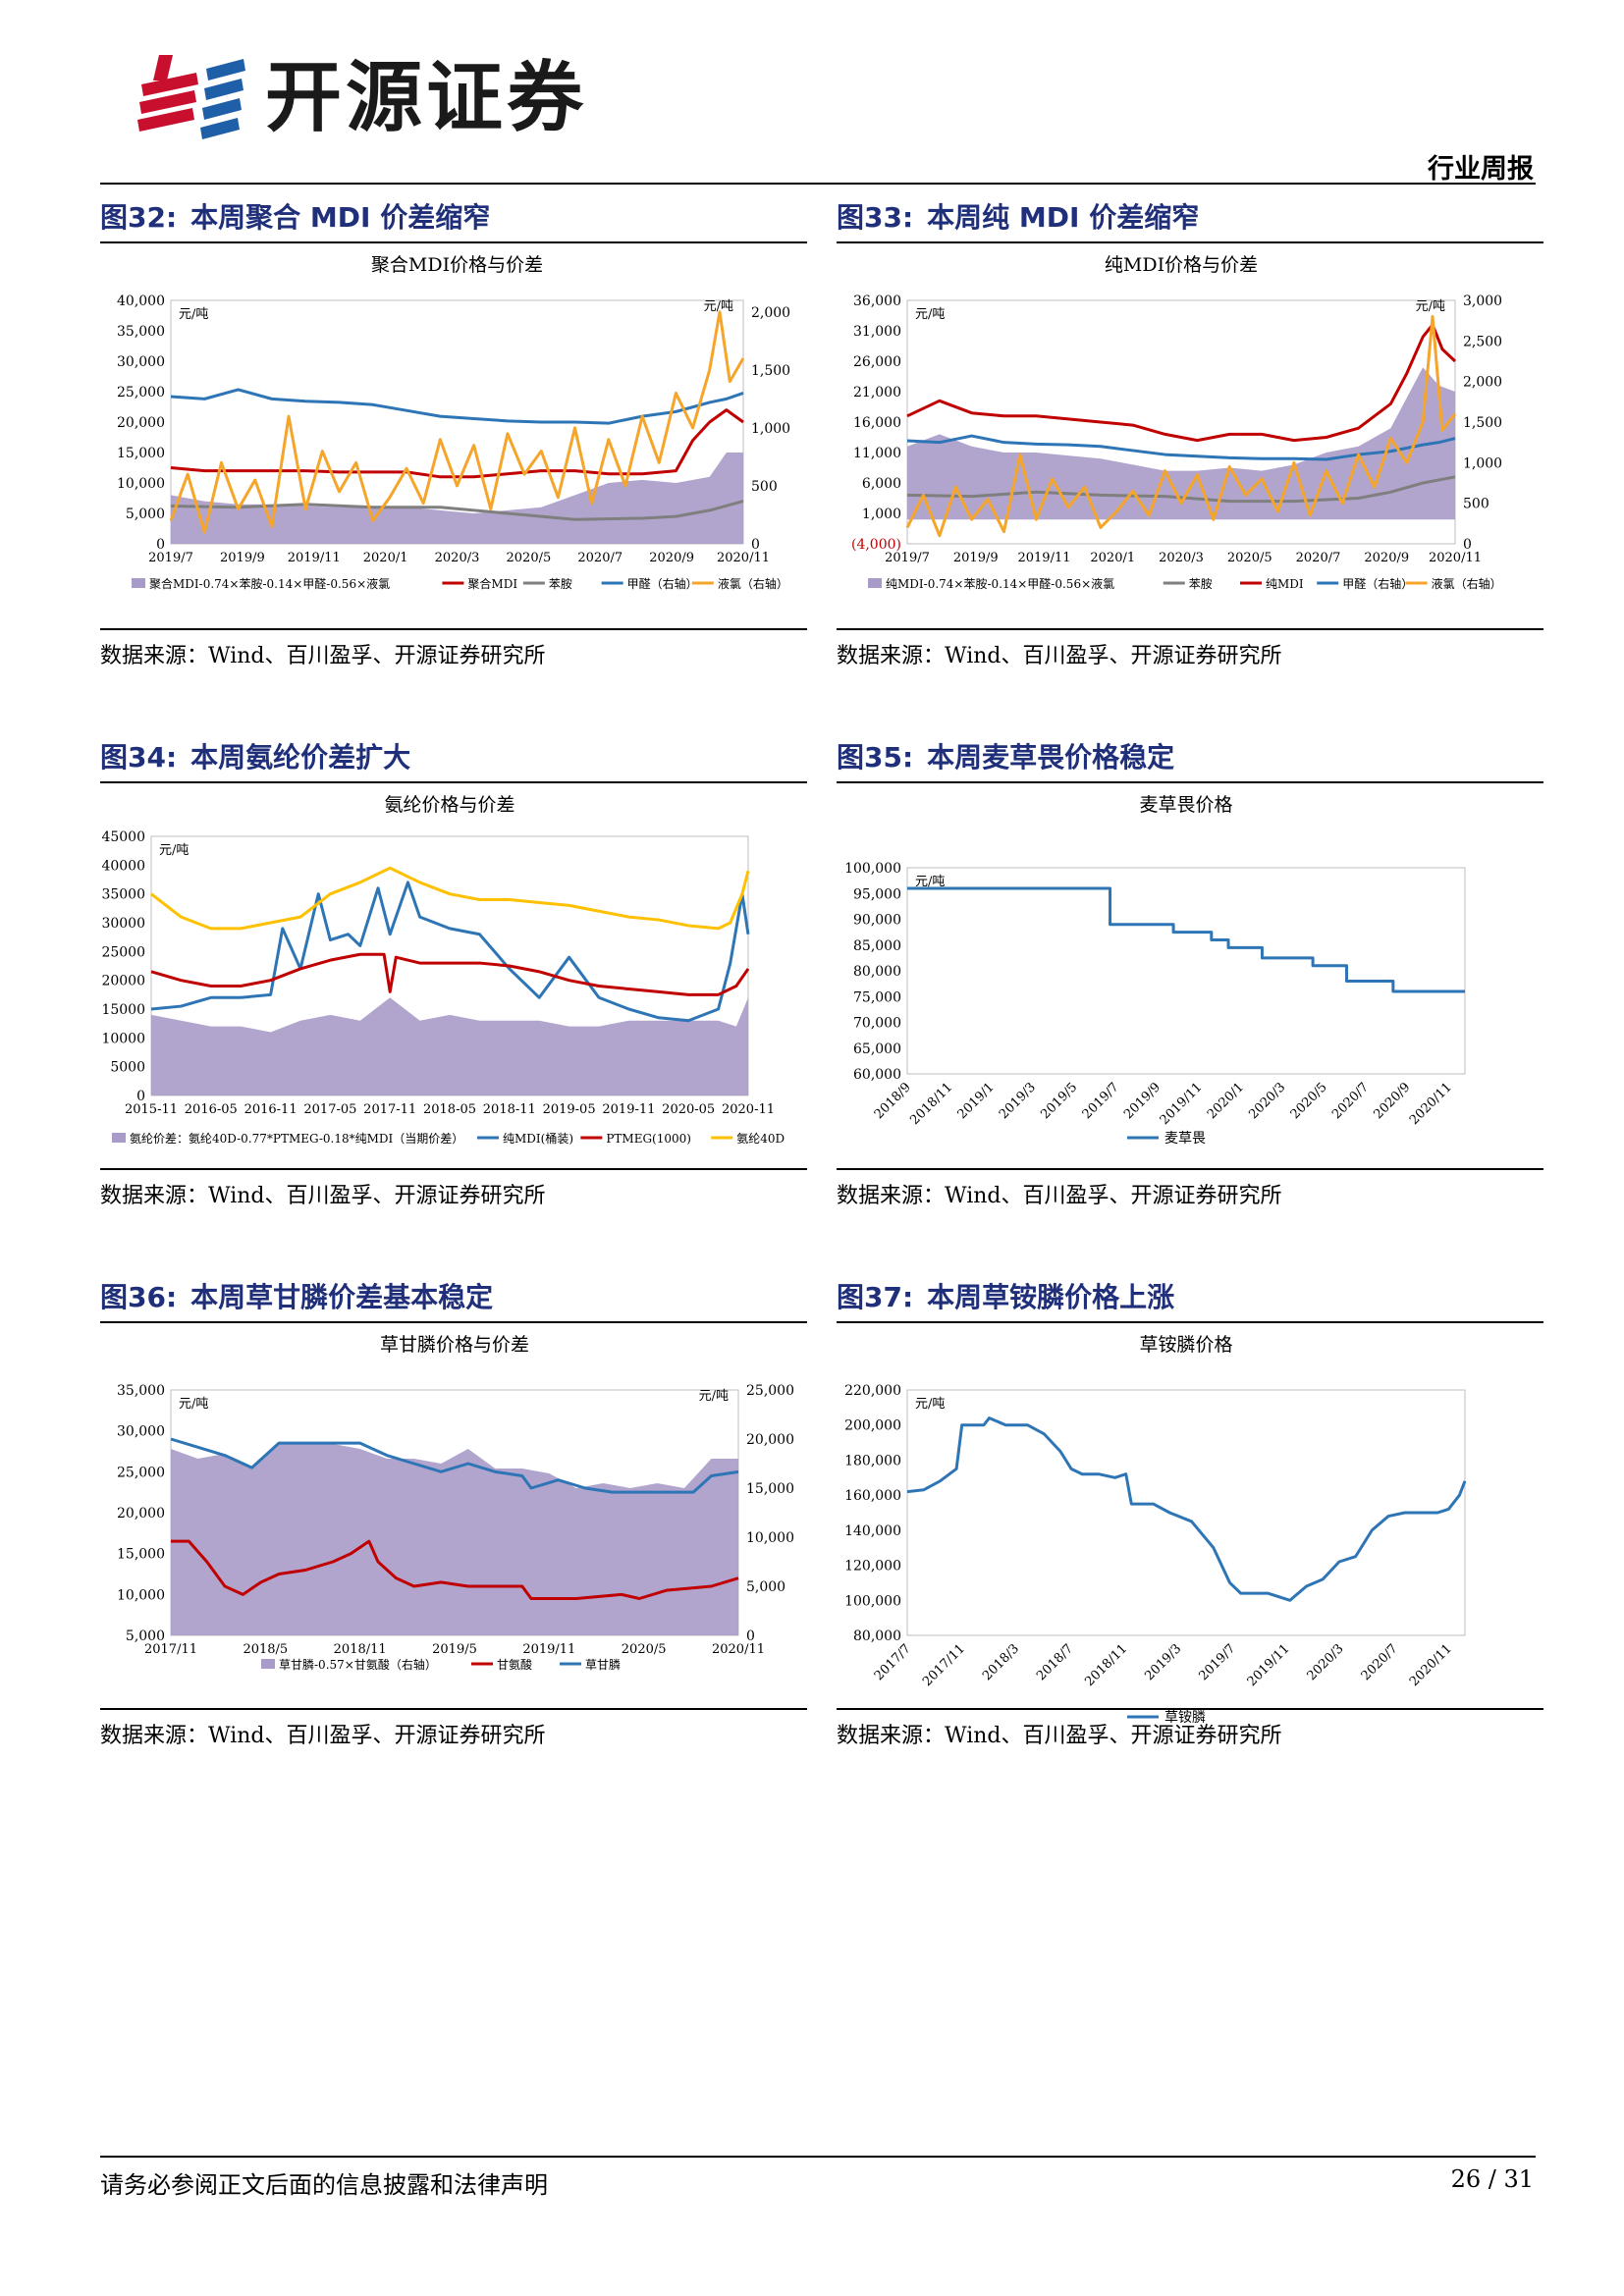 This screenshot has width=1624, height=2296. What do you see at coordinates (1185, 805) in the screenshot?
I see `chart-title: 麦草畏价格` at bounding box center [1185, 805].